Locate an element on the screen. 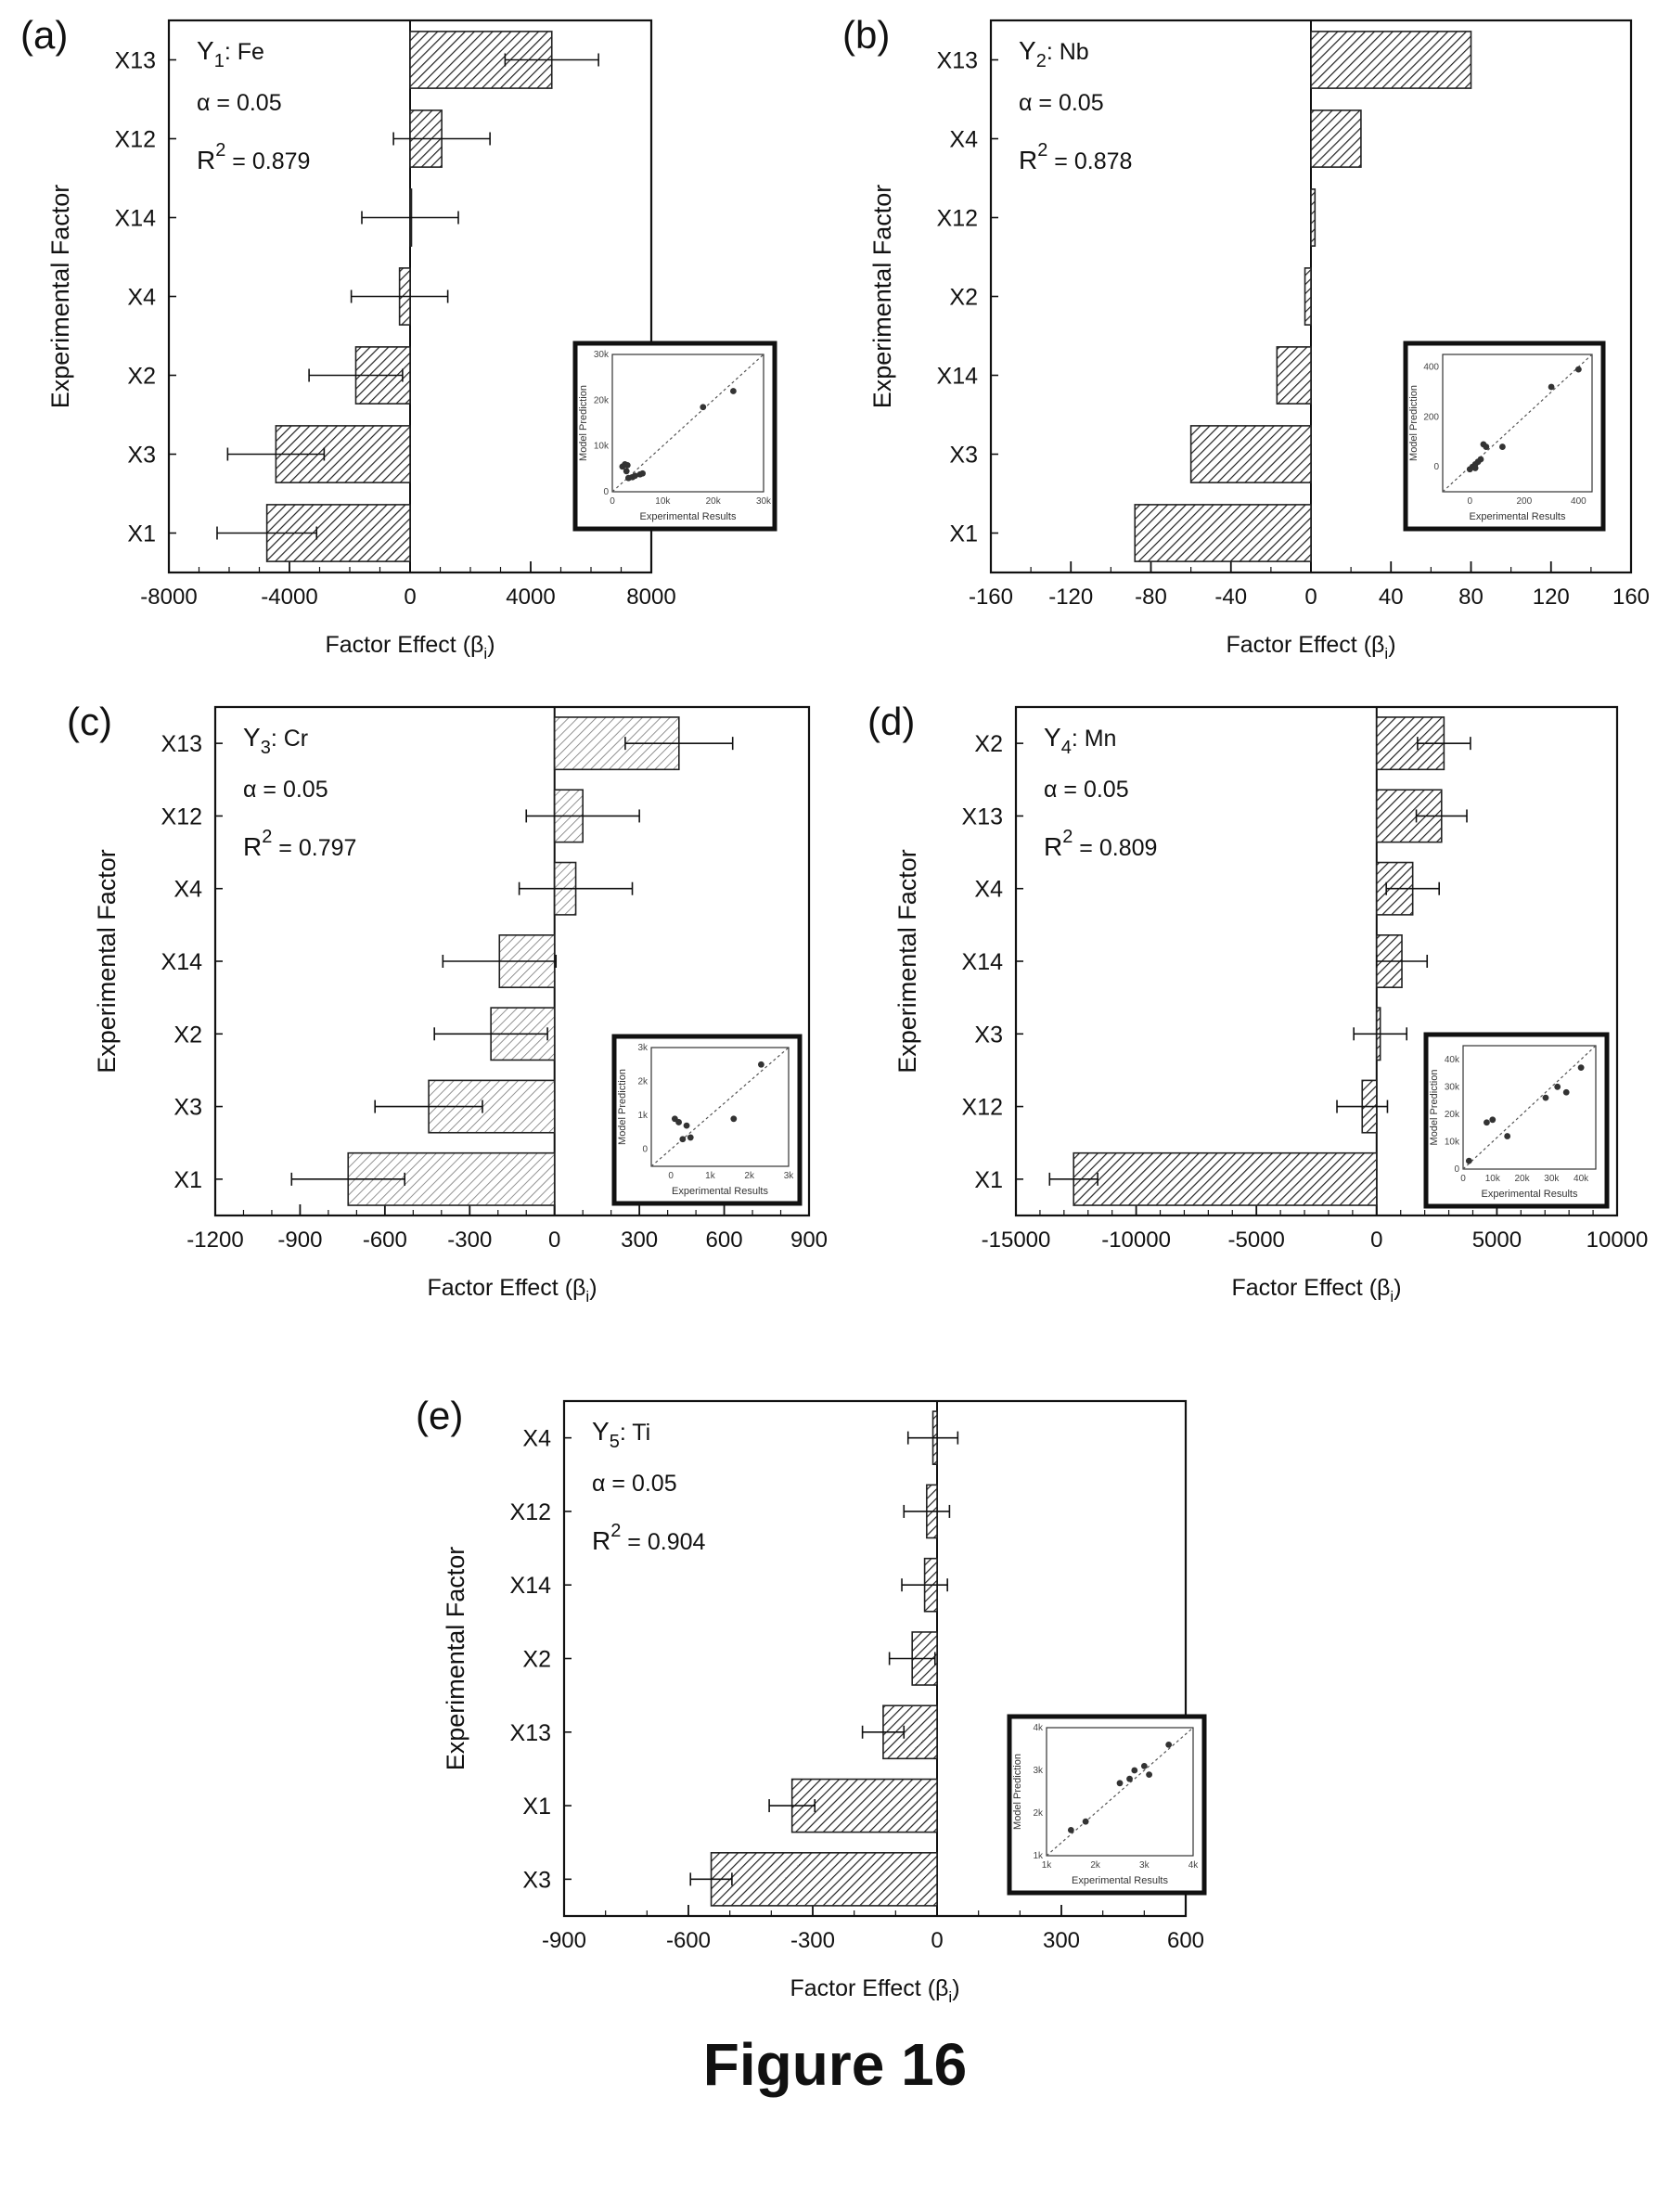 The width and height of the screenshot is (1670, 2212). r-squared-annotation: R2 = 0.878 is located at coordinates (1075, 157).